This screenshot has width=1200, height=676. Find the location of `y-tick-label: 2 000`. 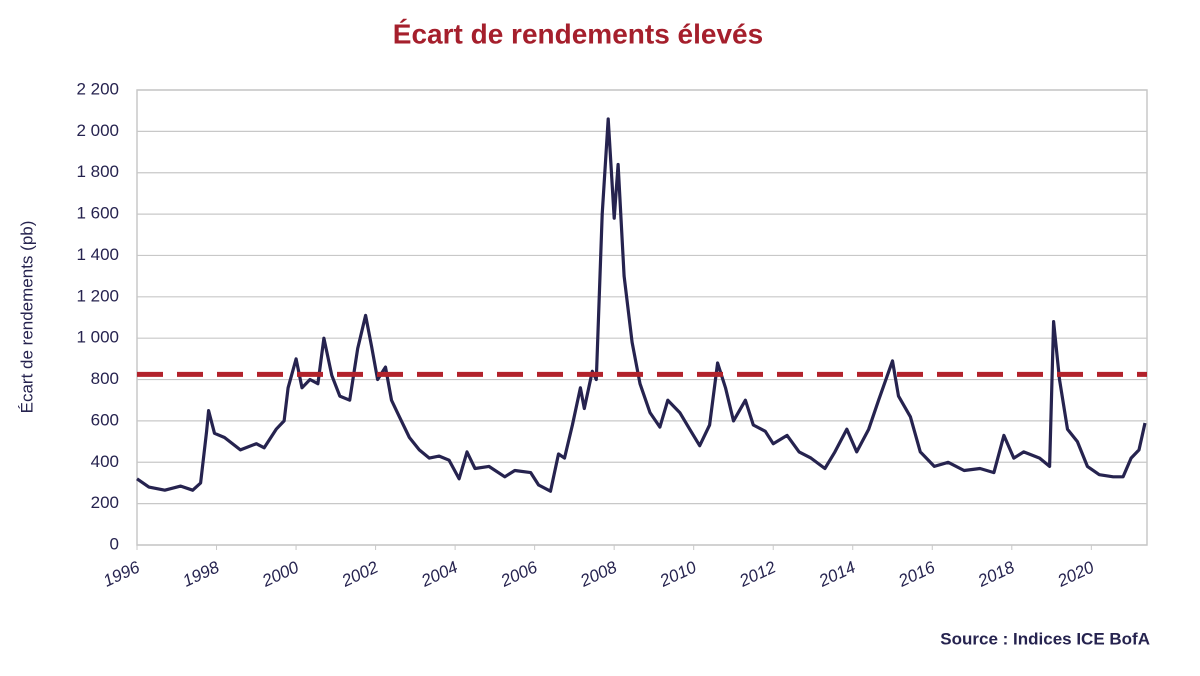

y-tick-label: 2 000 is located at coordinates (97, 130).